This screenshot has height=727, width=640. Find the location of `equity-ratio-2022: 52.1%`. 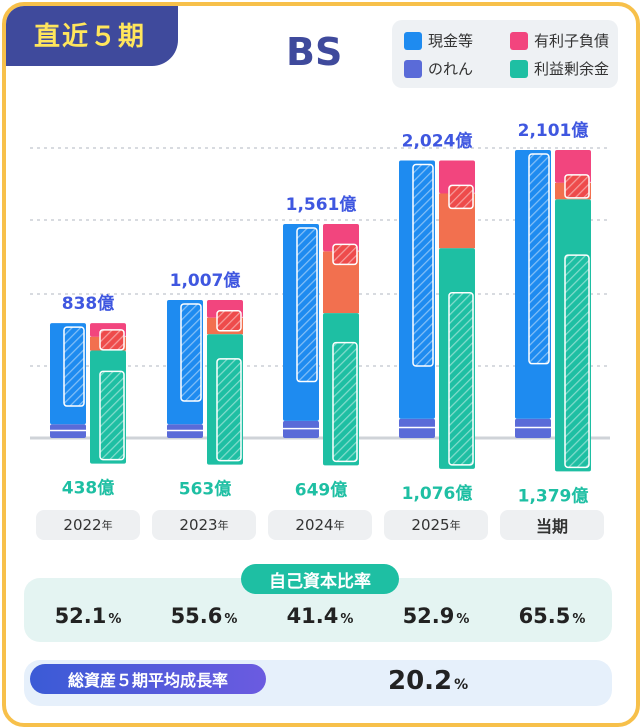

equity-ratio-2022: 52.1% is located at coordinates (88, 616).